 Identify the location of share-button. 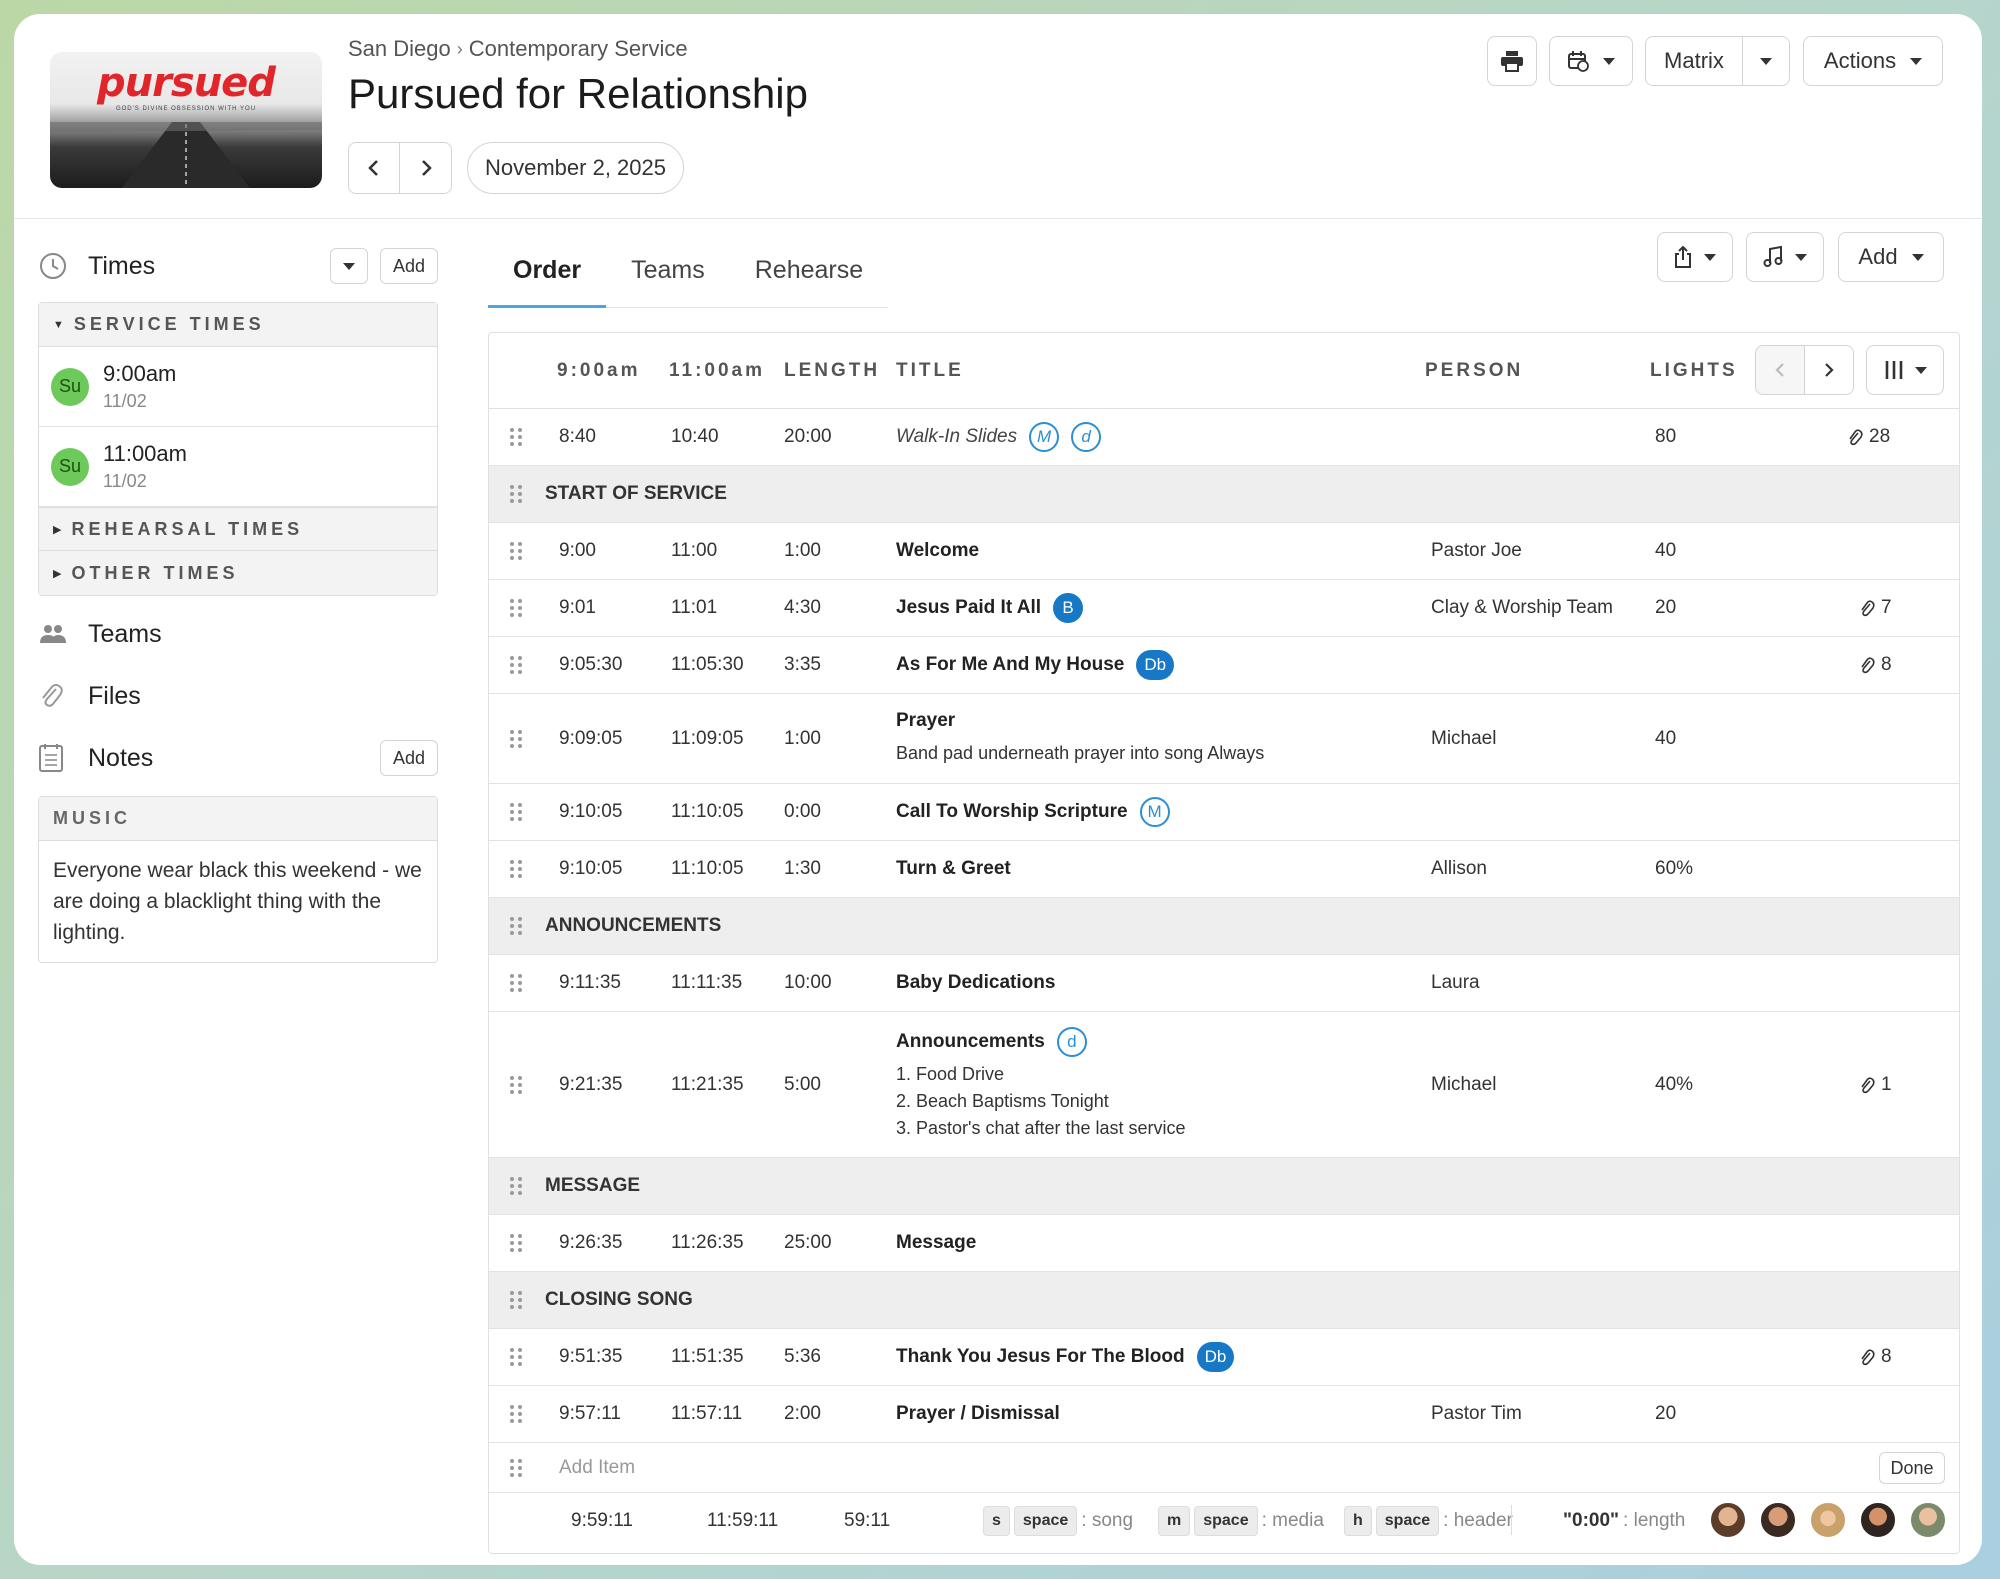
(1695, 257).